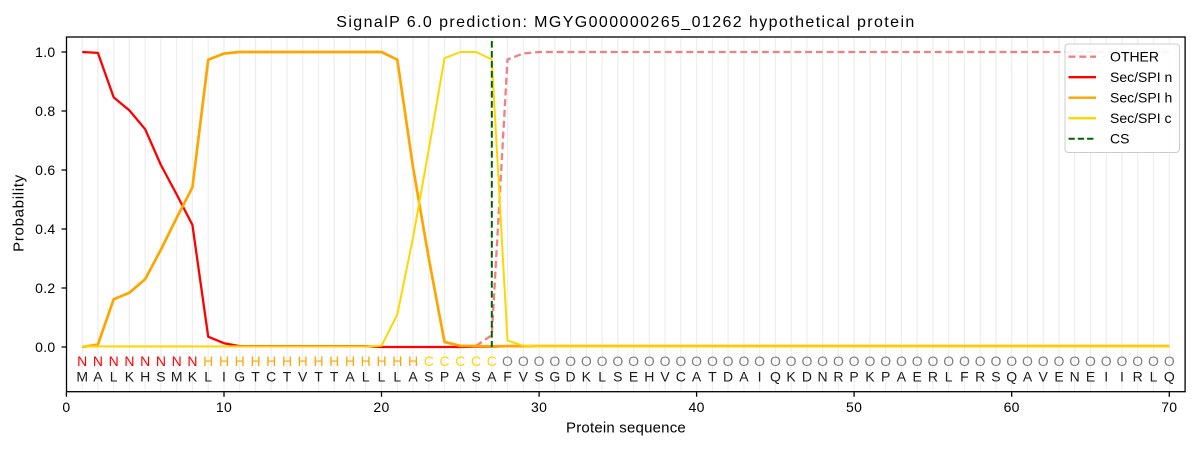 This screenshot has width=1200, height=450. What do you see at coordinates (854, 407) in the screenshot?
I see `svg-text: 50` at bounding box center [854, 407].